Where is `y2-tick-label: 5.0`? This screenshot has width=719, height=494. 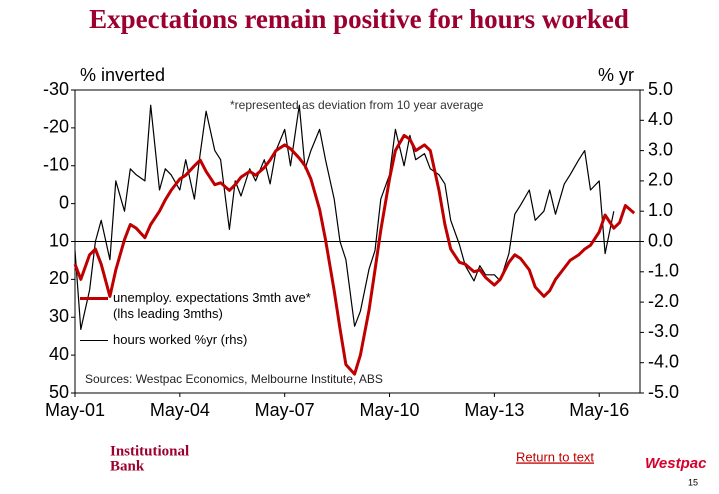 y2-tick-label: 5.0 is located at coordinates (660, 89).